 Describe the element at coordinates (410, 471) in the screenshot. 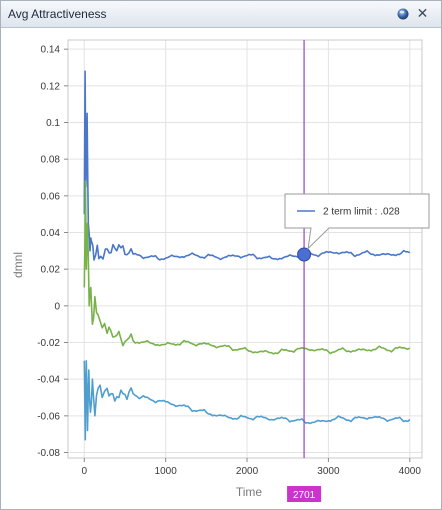

I see `x-tick-label: 4000` at that location.